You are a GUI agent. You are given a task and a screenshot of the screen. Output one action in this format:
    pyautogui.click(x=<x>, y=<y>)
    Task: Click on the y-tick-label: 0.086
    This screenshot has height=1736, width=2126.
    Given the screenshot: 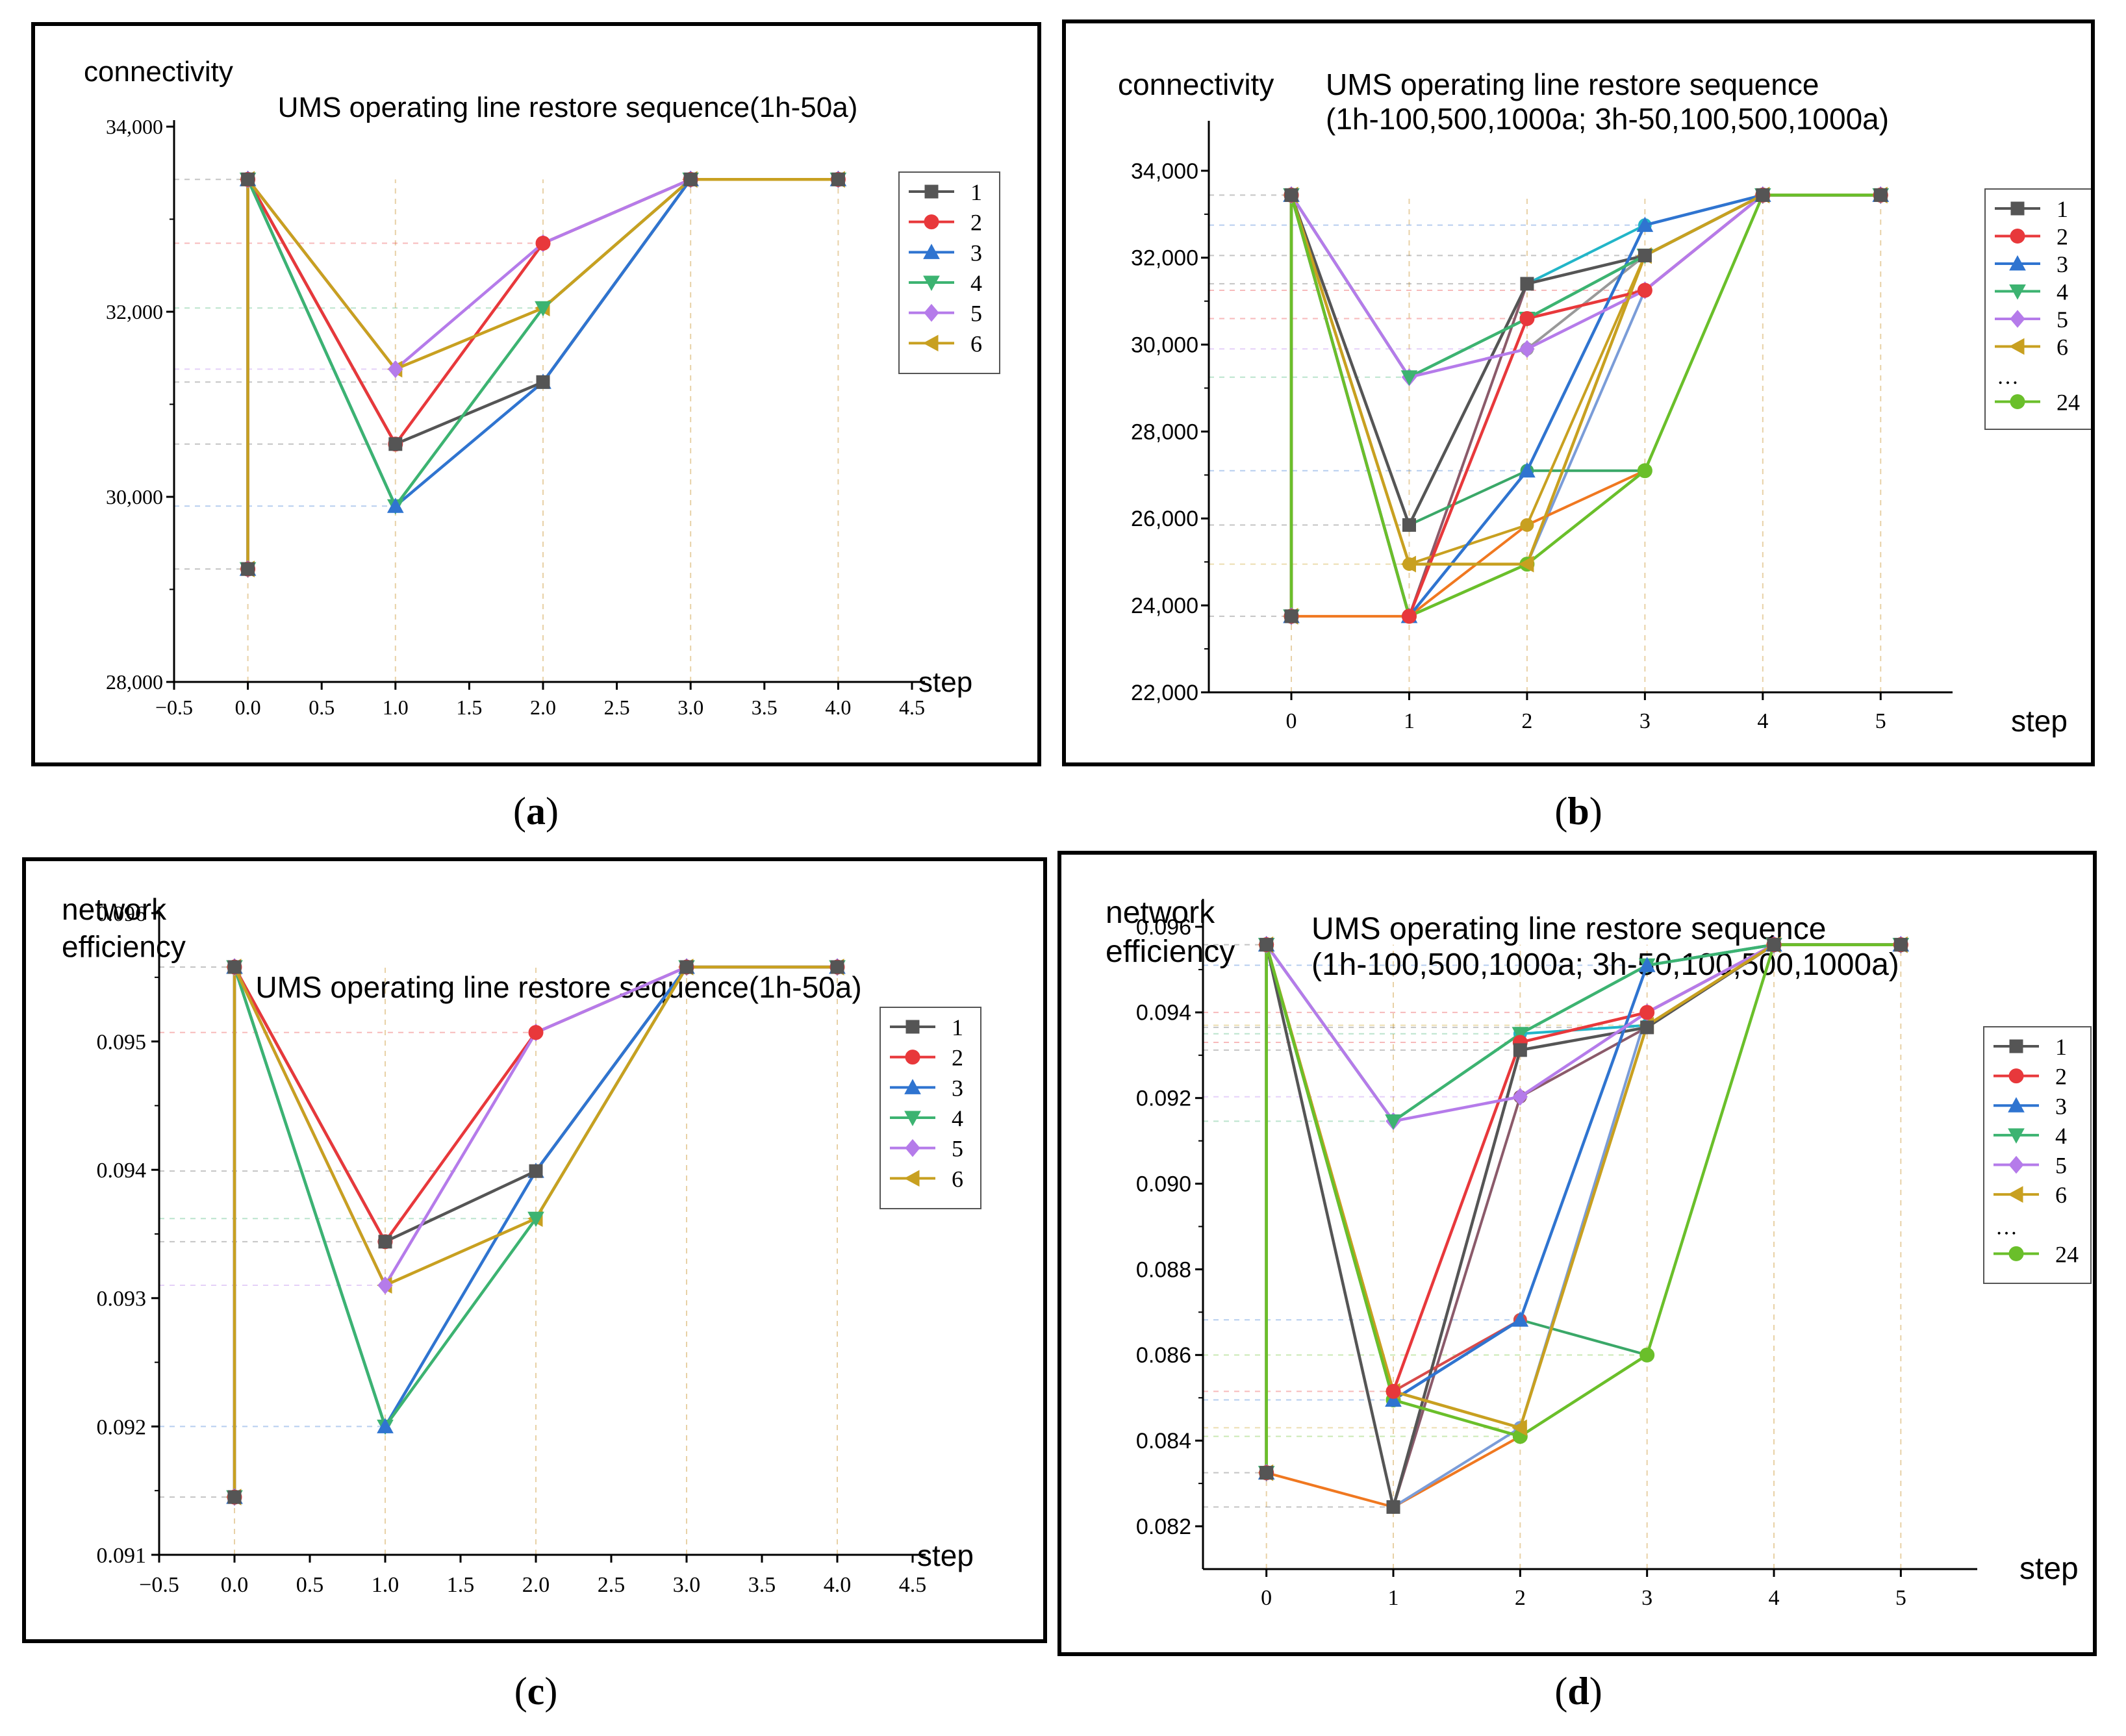 What is the action you would take?
    pyautogui.click(x=1163, y=1355)
    